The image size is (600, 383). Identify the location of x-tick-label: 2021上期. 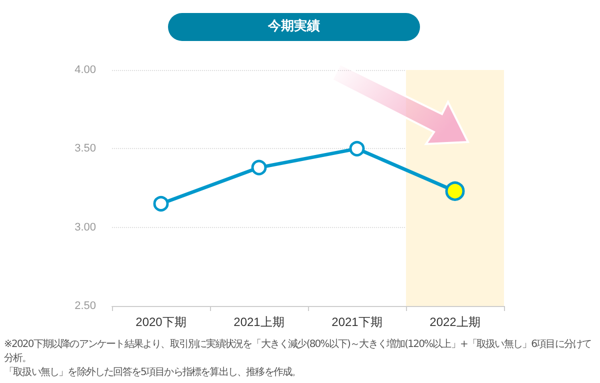
(259, 322).